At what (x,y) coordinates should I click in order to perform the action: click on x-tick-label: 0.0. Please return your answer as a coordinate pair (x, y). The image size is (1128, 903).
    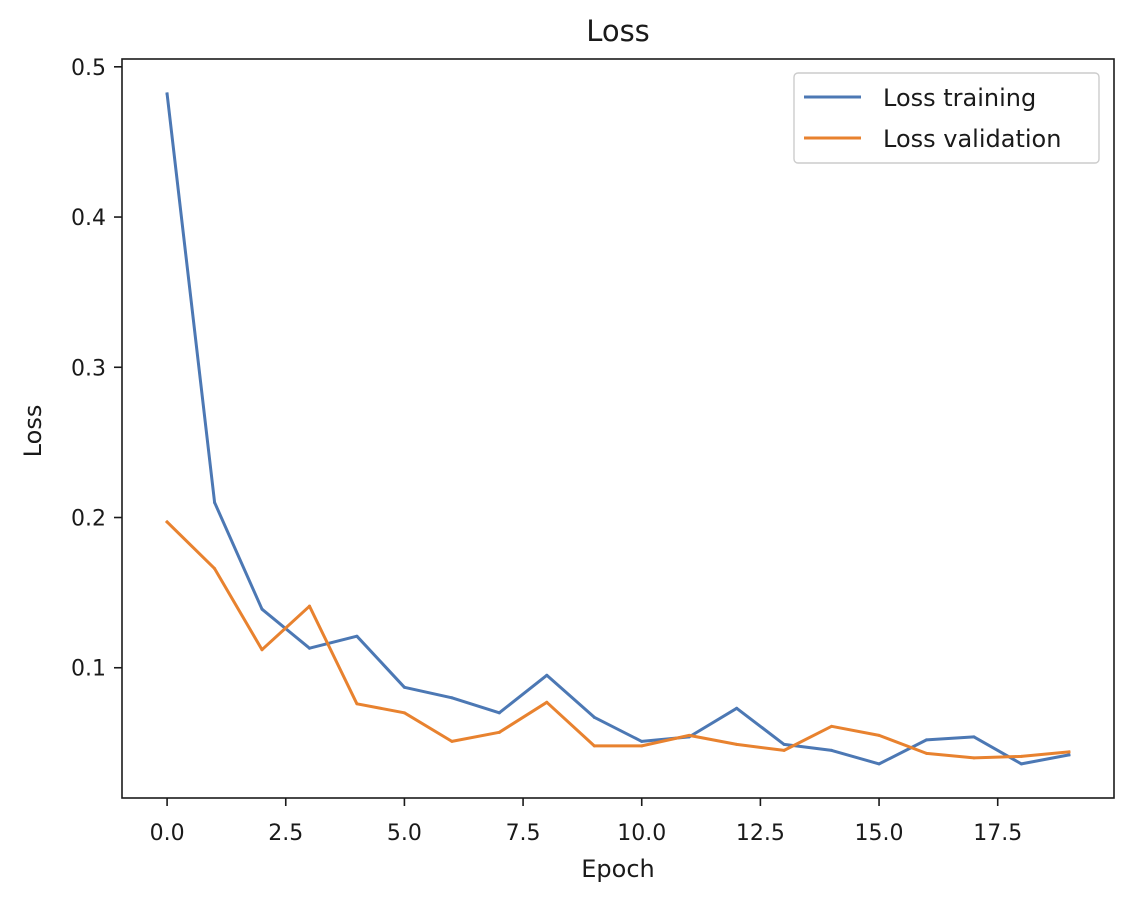
    Looking at the image, I should click on (167, 833).